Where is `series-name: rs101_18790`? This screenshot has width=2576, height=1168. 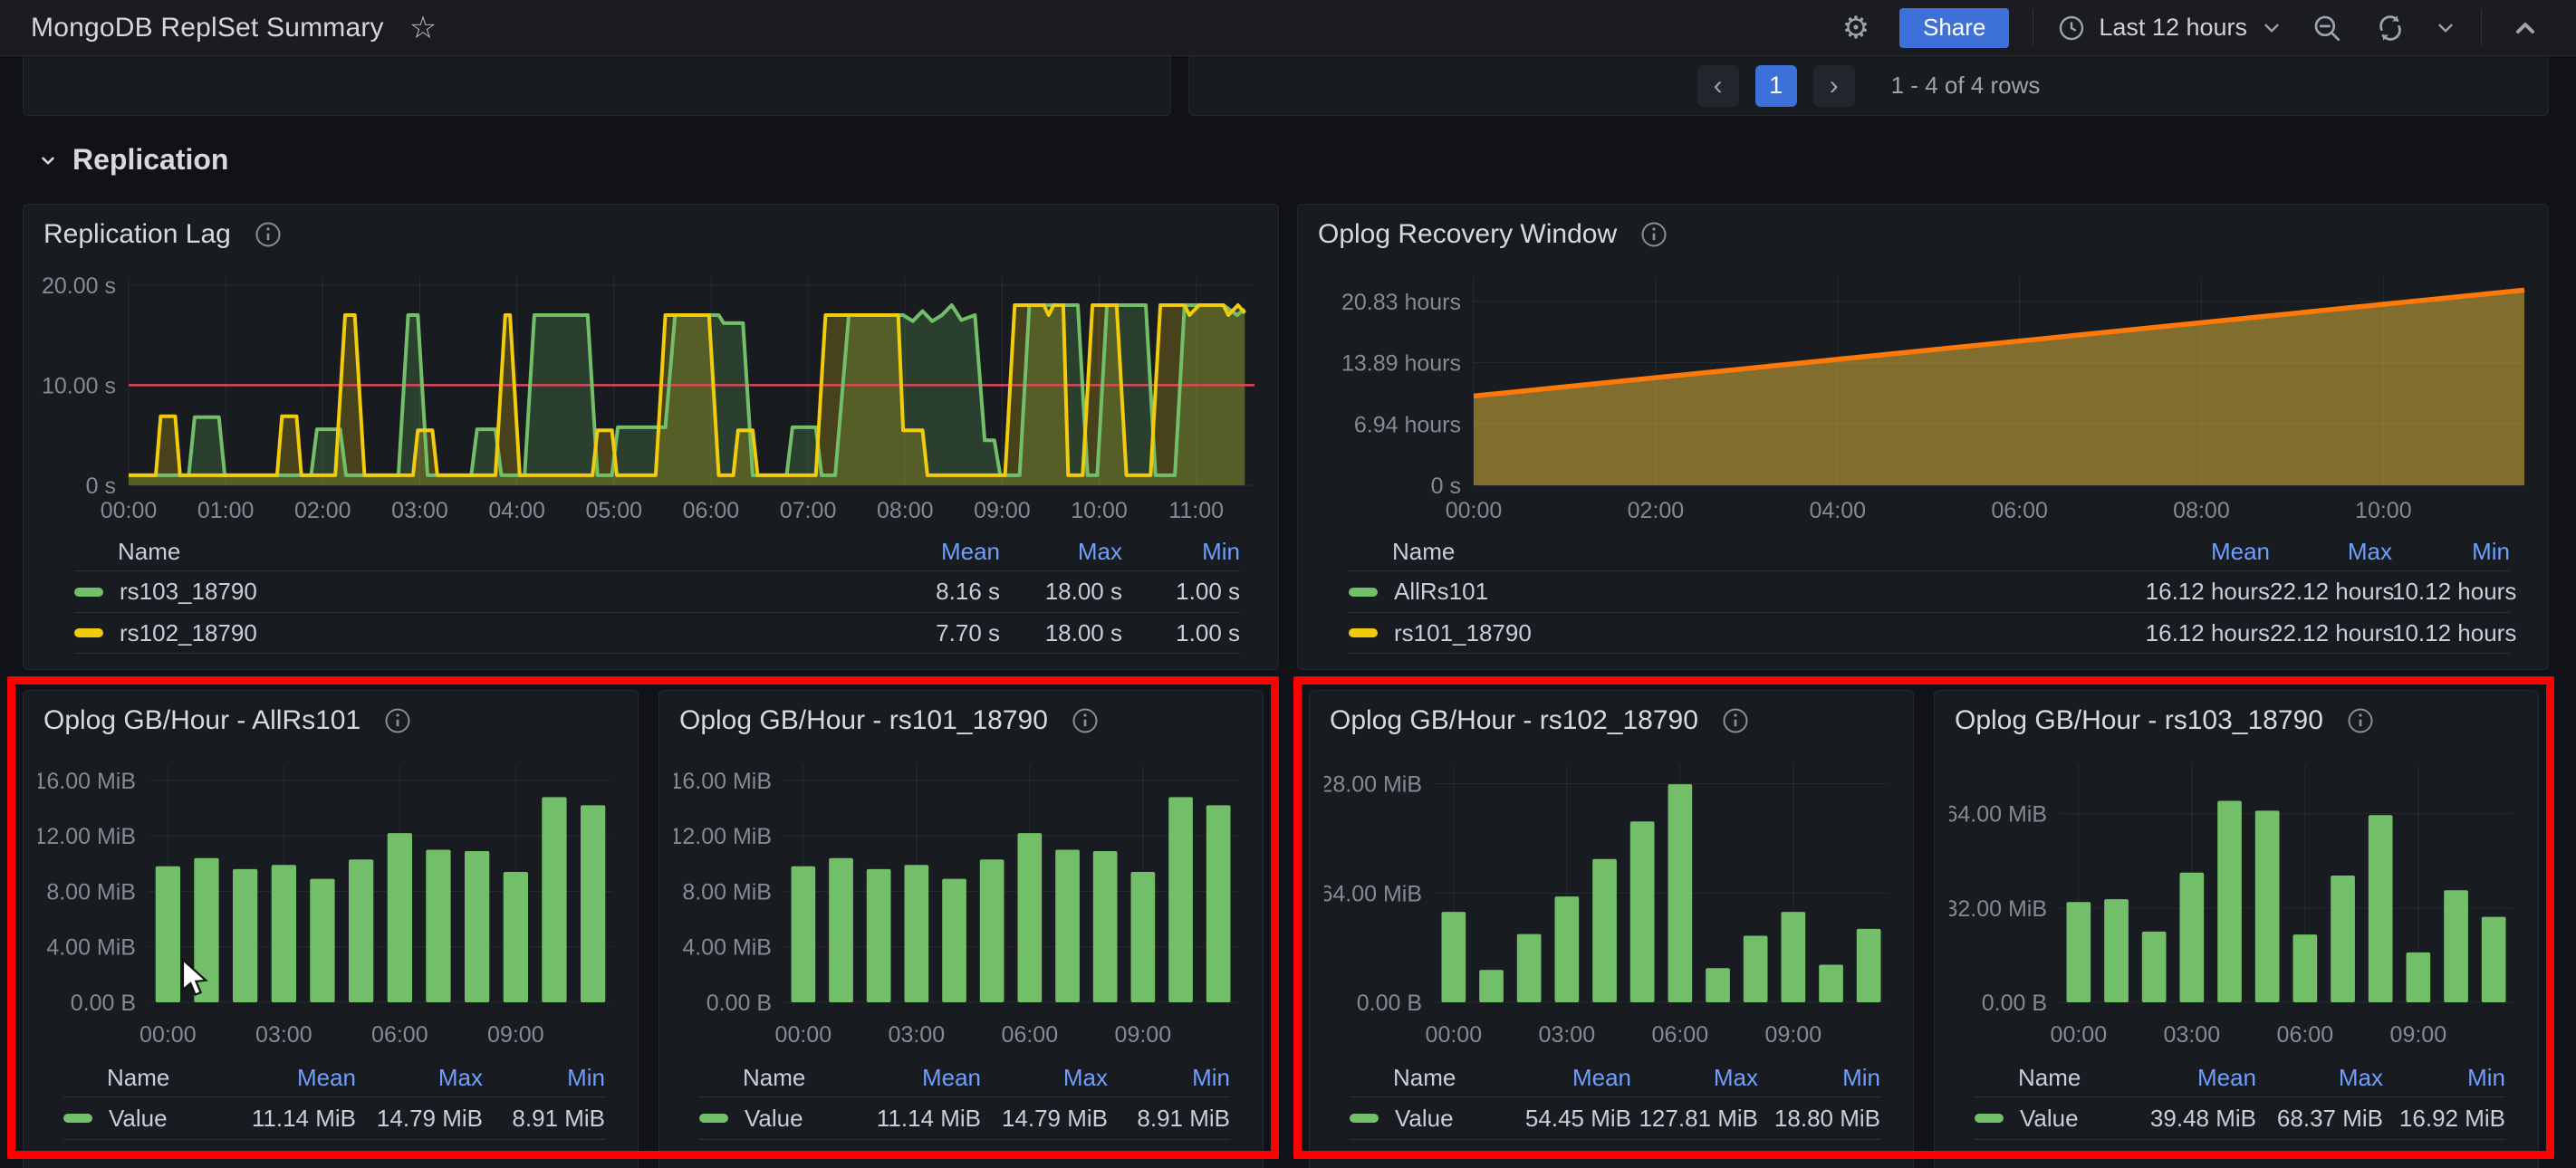
series-name: rs101_18790 is located at coordinates (1463, 632).